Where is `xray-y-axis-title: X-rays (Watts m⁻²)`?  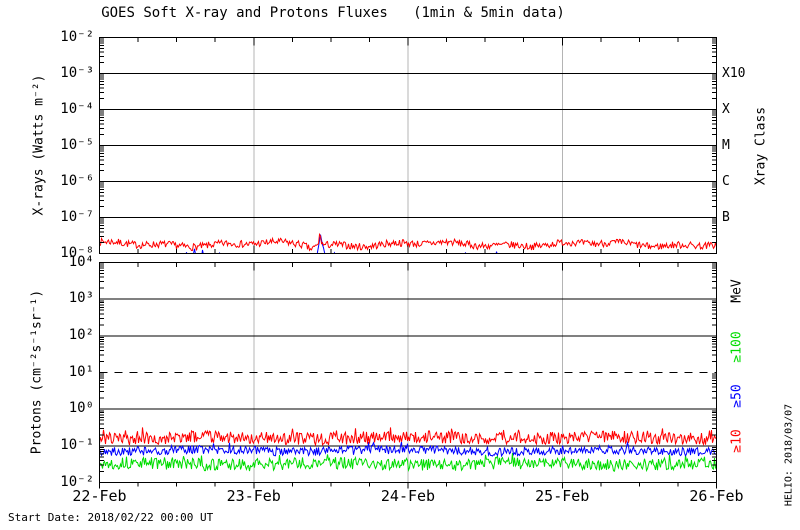 xray-y-axis-title: X-rays (Watts m⁻²) is located at coordinates (39, 145).